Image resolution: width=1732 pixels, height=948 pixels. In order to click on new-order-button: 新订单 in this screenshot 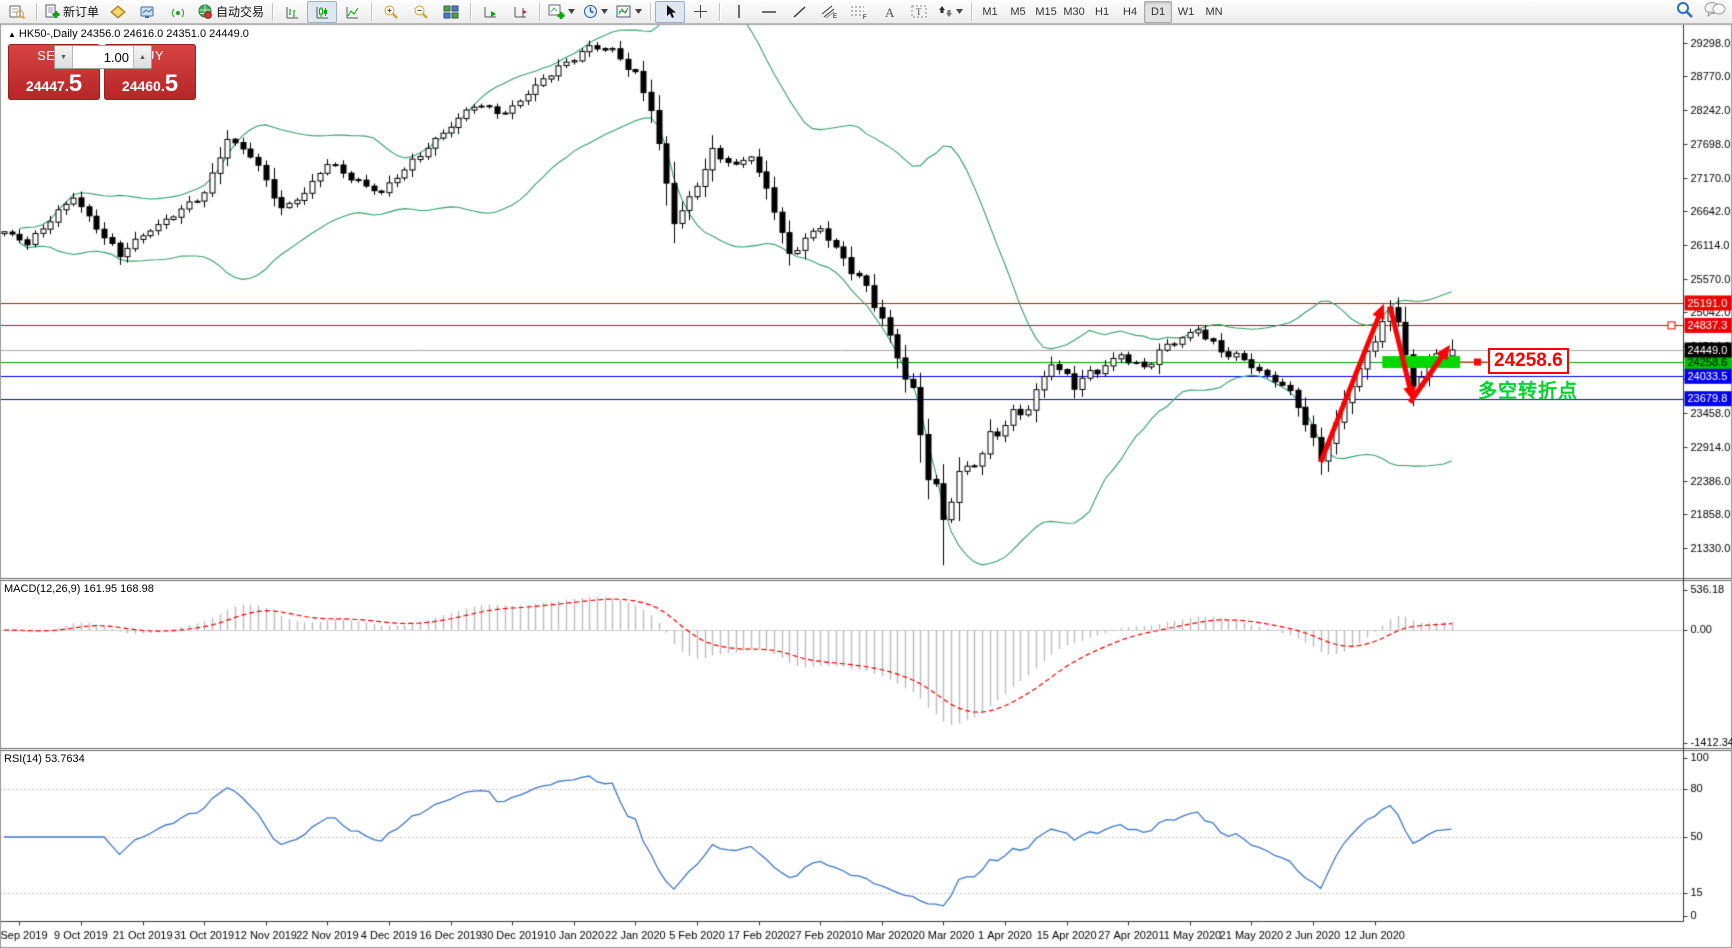, I will do `click(72, 12)`.